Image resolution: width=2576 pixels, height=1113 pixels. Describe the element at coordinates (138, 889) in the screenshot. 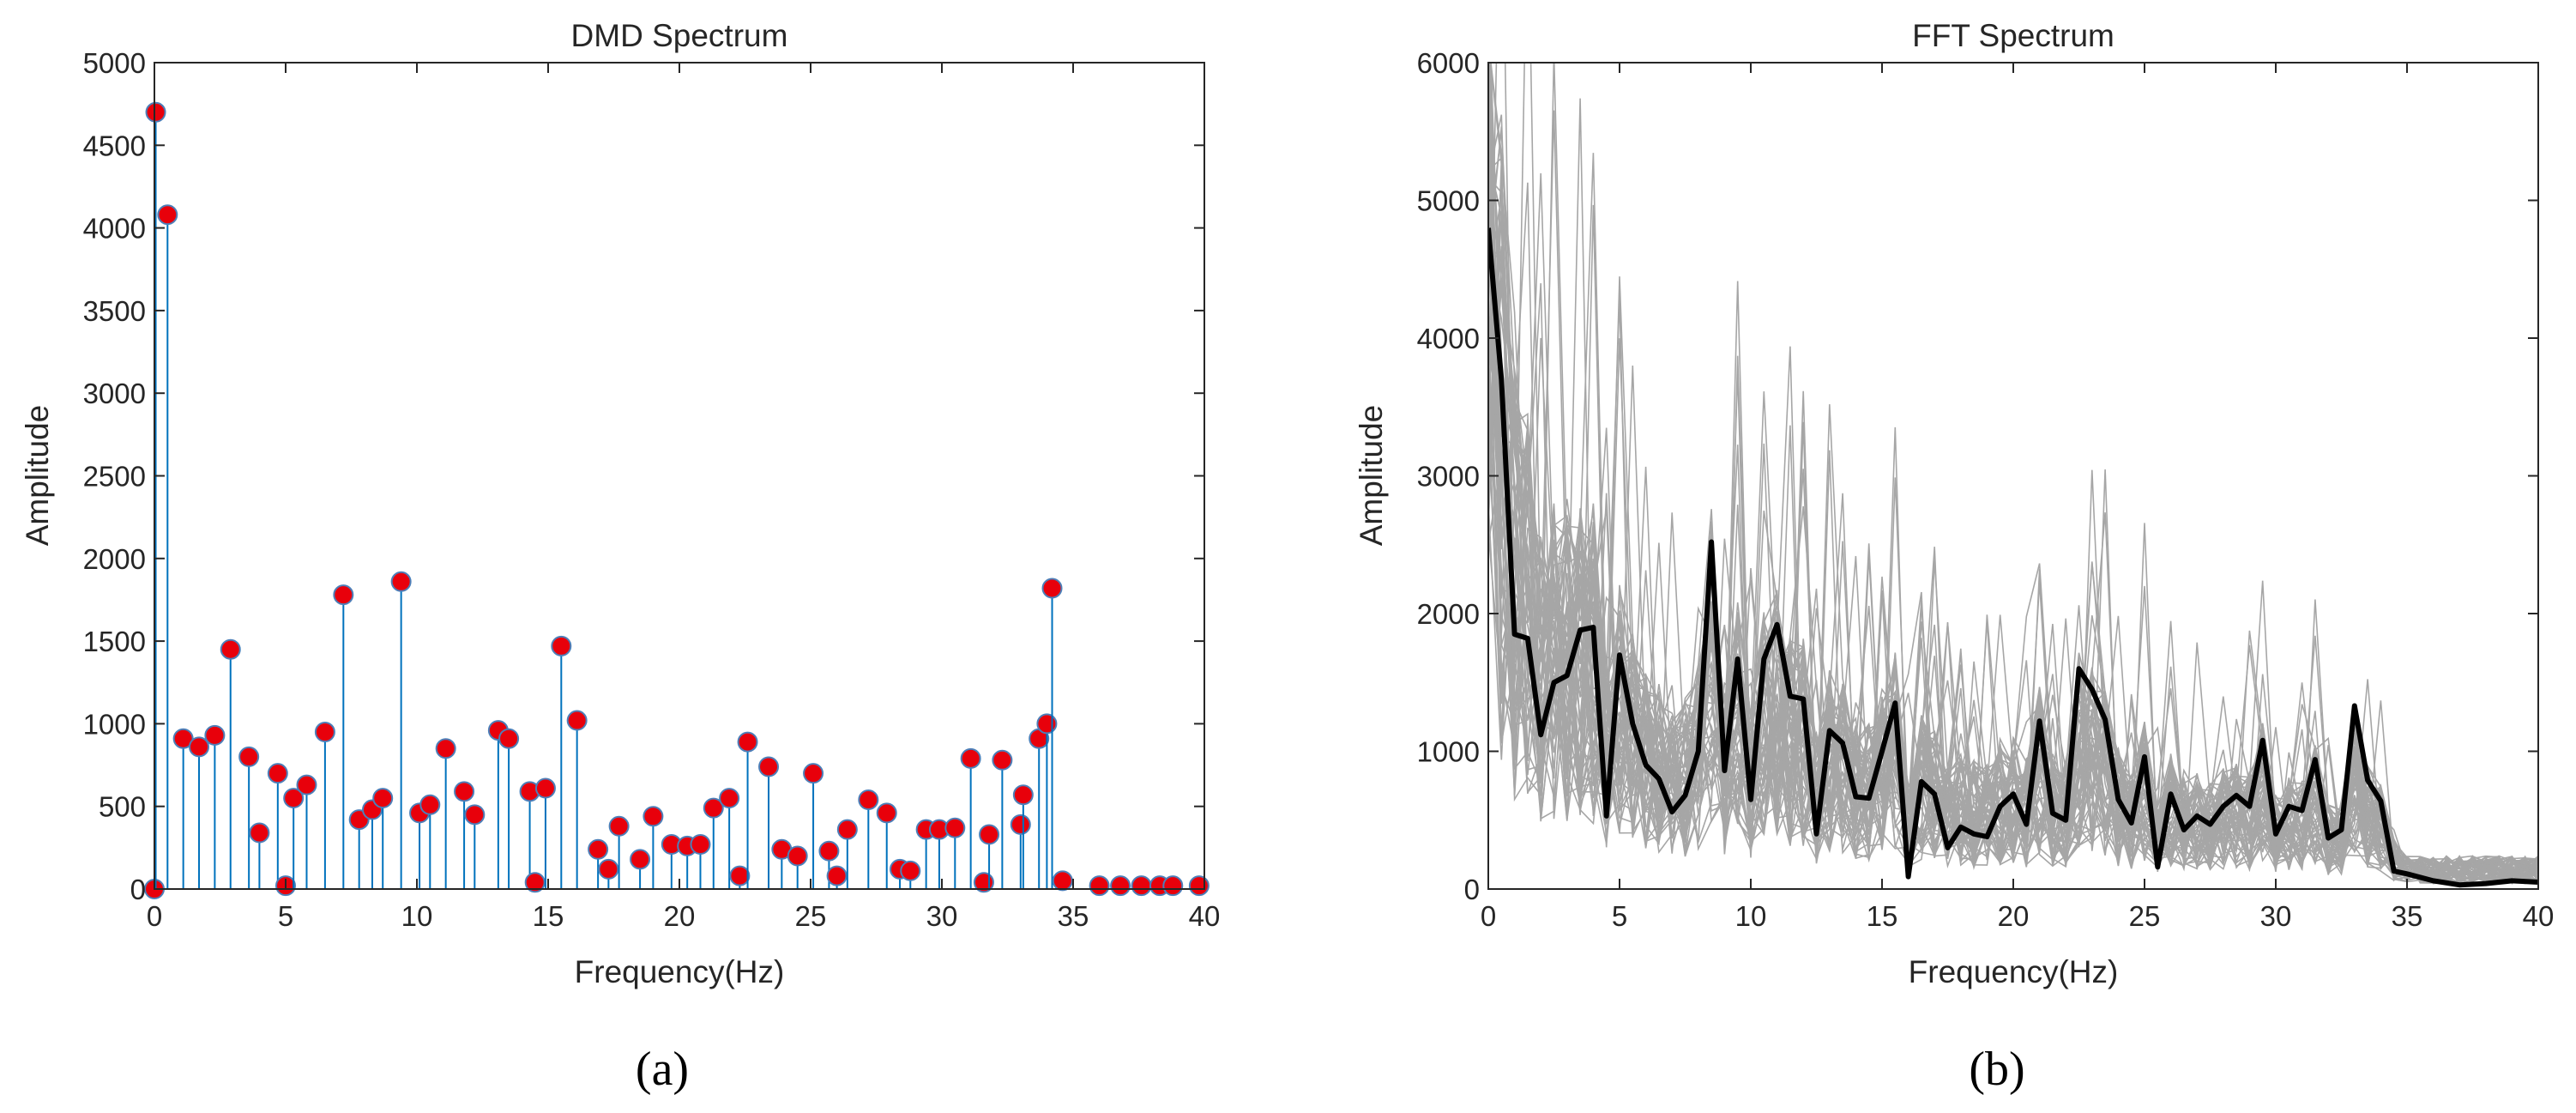

I see `dmd-y-tick-label: 0` at that location.